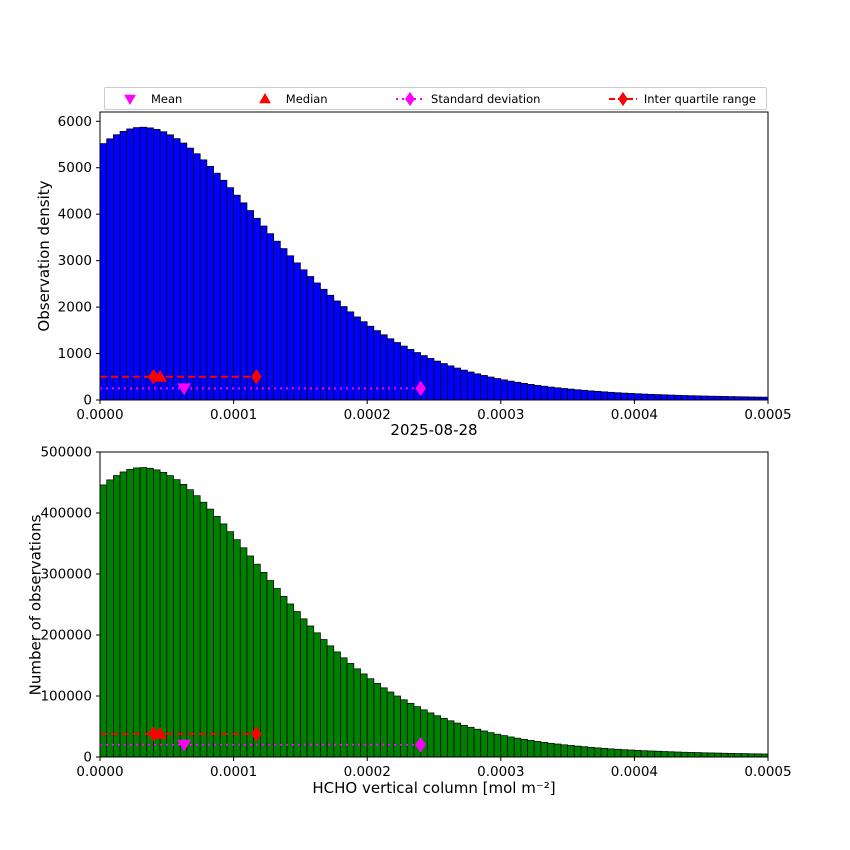  I want to click on triangle-up-legend-marker, so click(264, 97).